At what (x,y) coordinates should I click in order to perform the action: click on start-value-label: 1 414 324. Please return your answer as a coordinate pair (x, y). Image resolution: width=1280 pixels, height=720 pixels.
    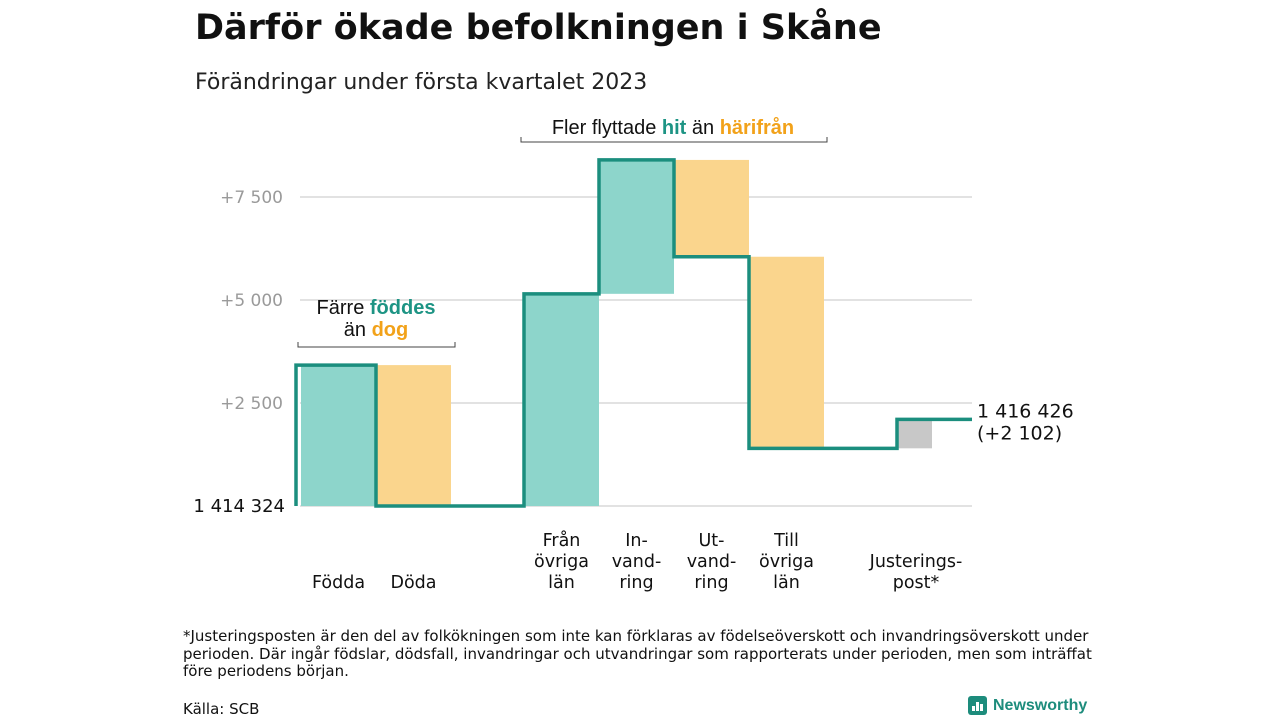
    Looking at the image, I should click on (239, 506).